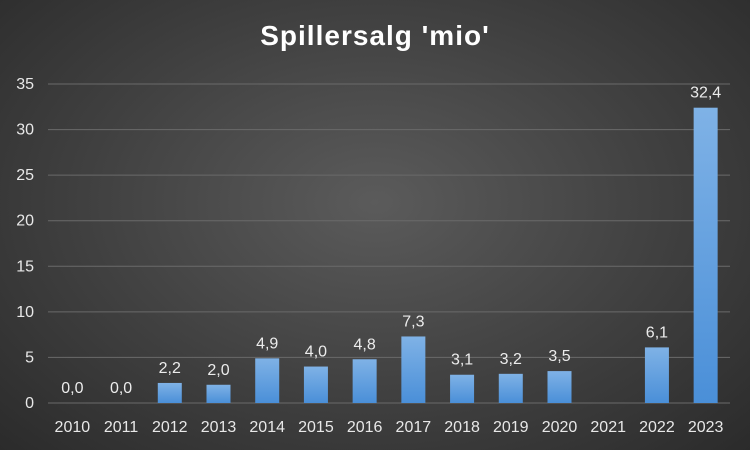  Describe the element at coordinates (73, 427) in the screenshot. I see `x-tick-label-2010: 2010` at that location.